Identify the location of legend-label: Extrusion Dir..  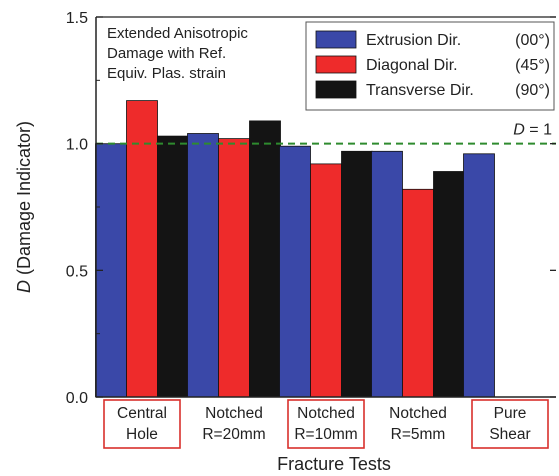
(413, 40).